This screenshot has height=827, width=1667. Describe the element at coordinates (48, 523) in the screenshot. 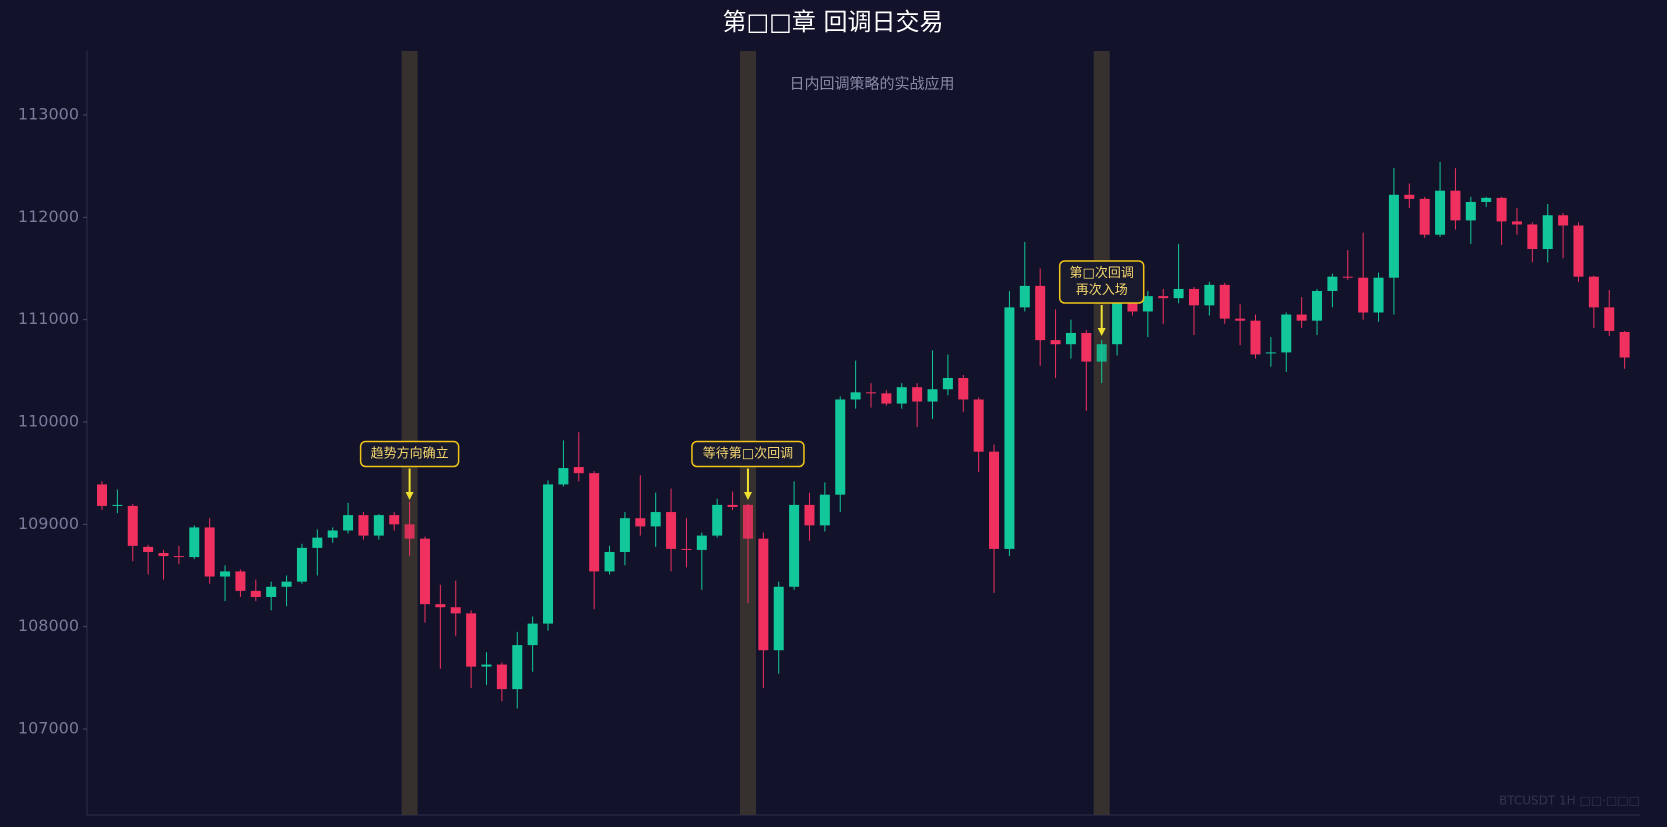

I see `y-tick-label: 109000` at that location.